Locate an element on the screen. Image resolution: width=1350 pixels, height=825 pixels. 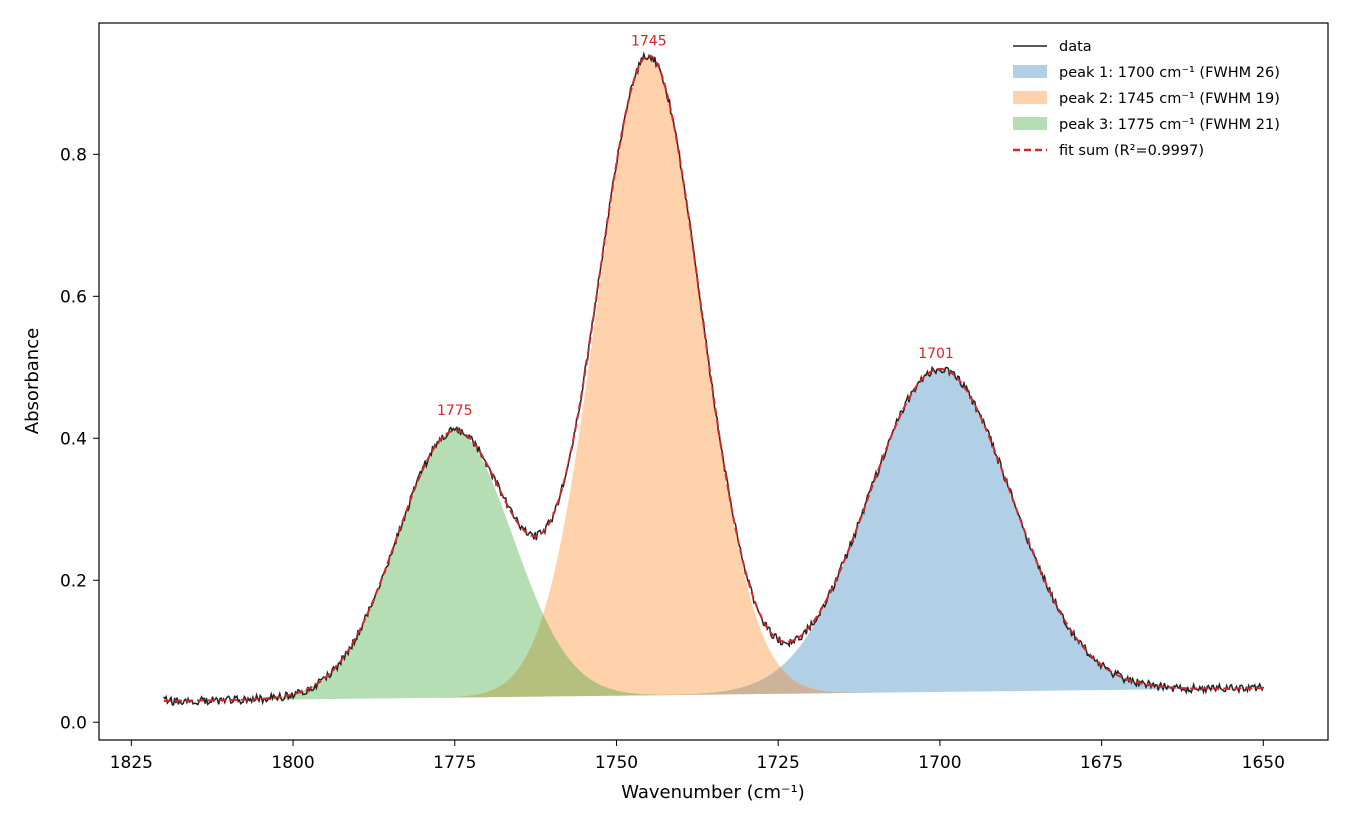
legend-label-1: data is located at coordinates (1075, 47).